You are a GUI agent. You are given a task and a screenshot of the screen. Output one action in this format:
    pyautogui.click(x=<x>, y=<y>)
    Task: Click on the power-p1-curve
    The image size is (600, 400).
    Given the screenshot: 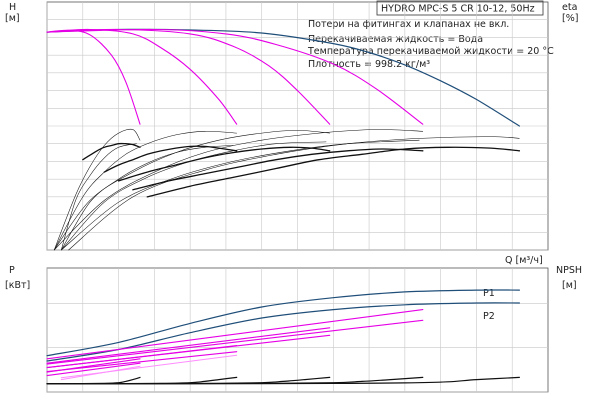 What is the action you would take?
    pyautogui.click(x=283, y=323)
    